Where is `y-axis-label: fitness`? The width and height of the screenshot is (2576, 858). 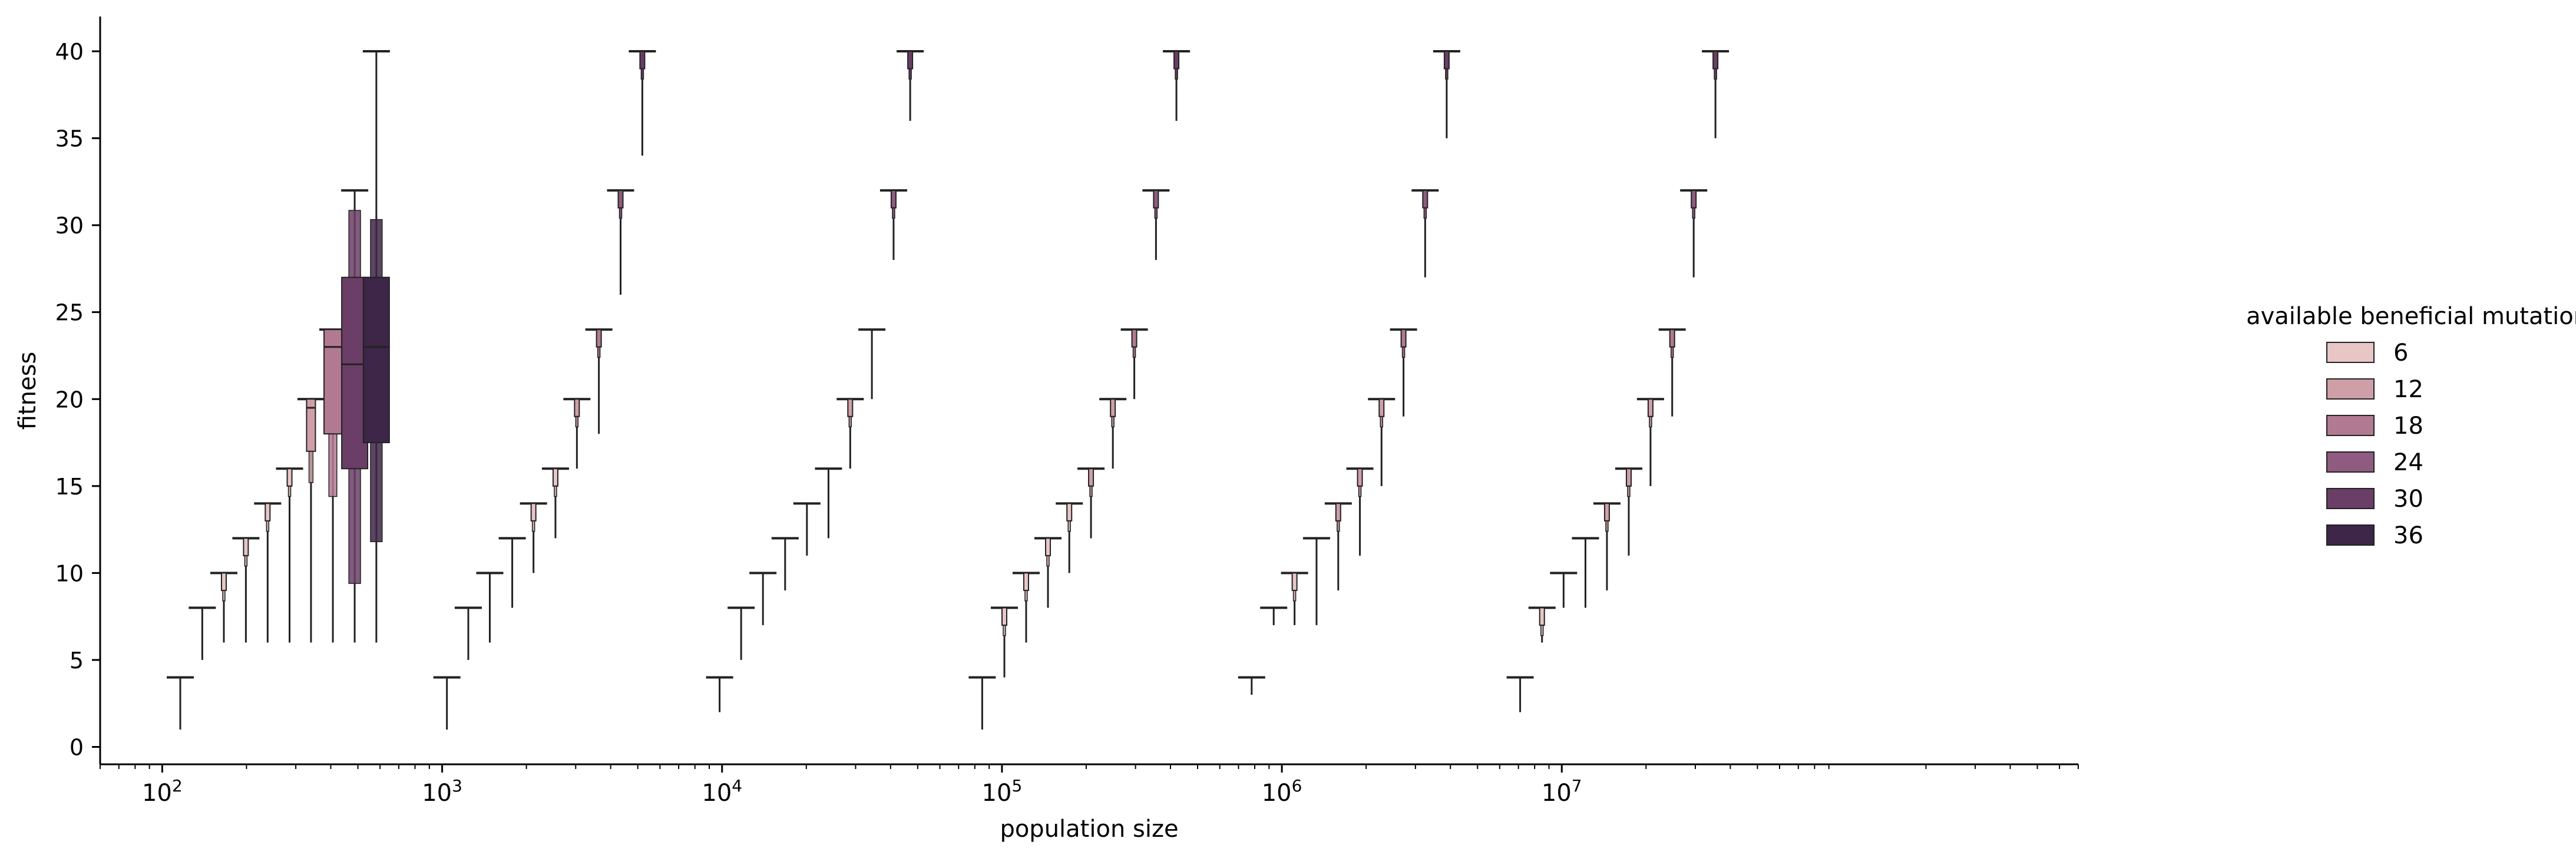 y-axis-label: fitness is located at coordinates (27, 391).